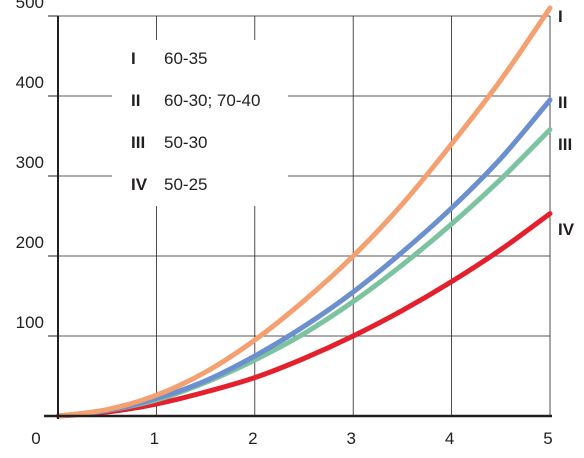 This screenshot has height=458, width=584. Describe the element at coordinates (185, 58) in the screenshot. I see `legend-label-i: 60-35` at that location.